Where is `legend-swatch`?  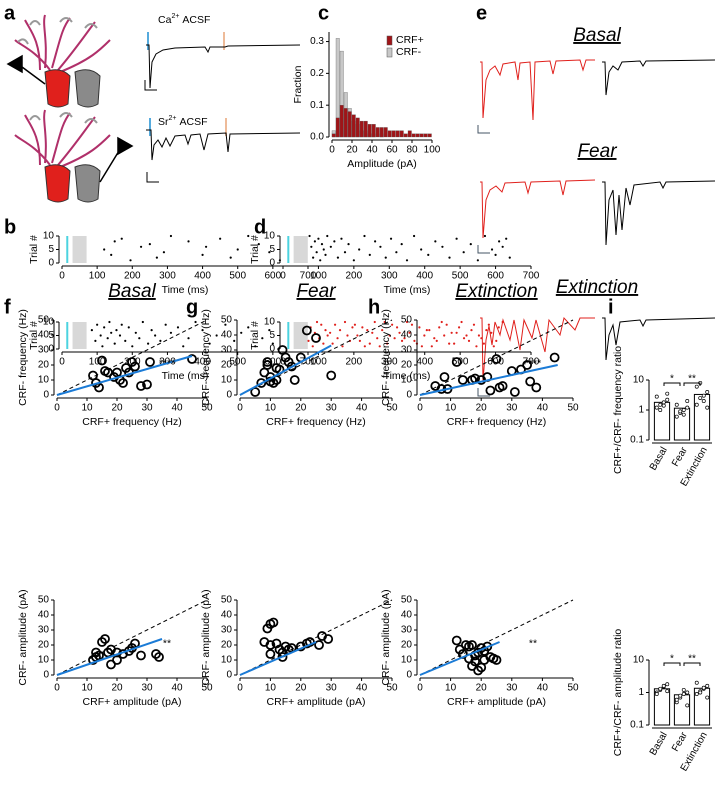 legend-swatch is located at coordinates (389, 40).